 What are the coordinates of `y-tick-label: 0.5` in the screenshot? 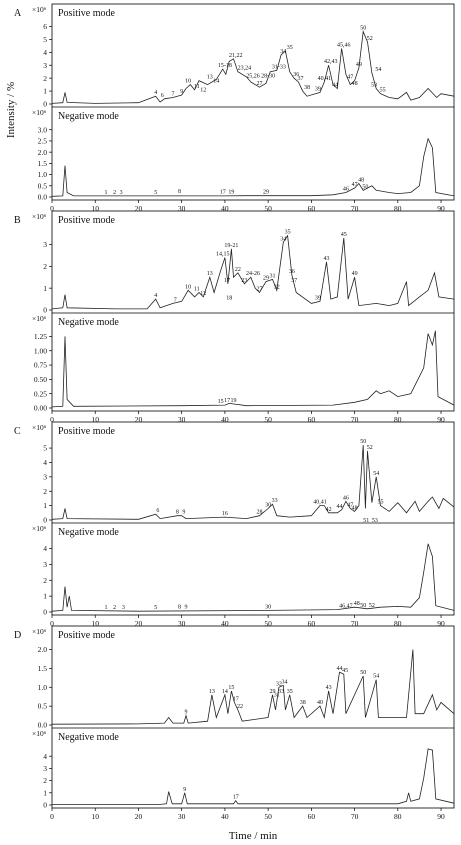 It's located at (43, 706).